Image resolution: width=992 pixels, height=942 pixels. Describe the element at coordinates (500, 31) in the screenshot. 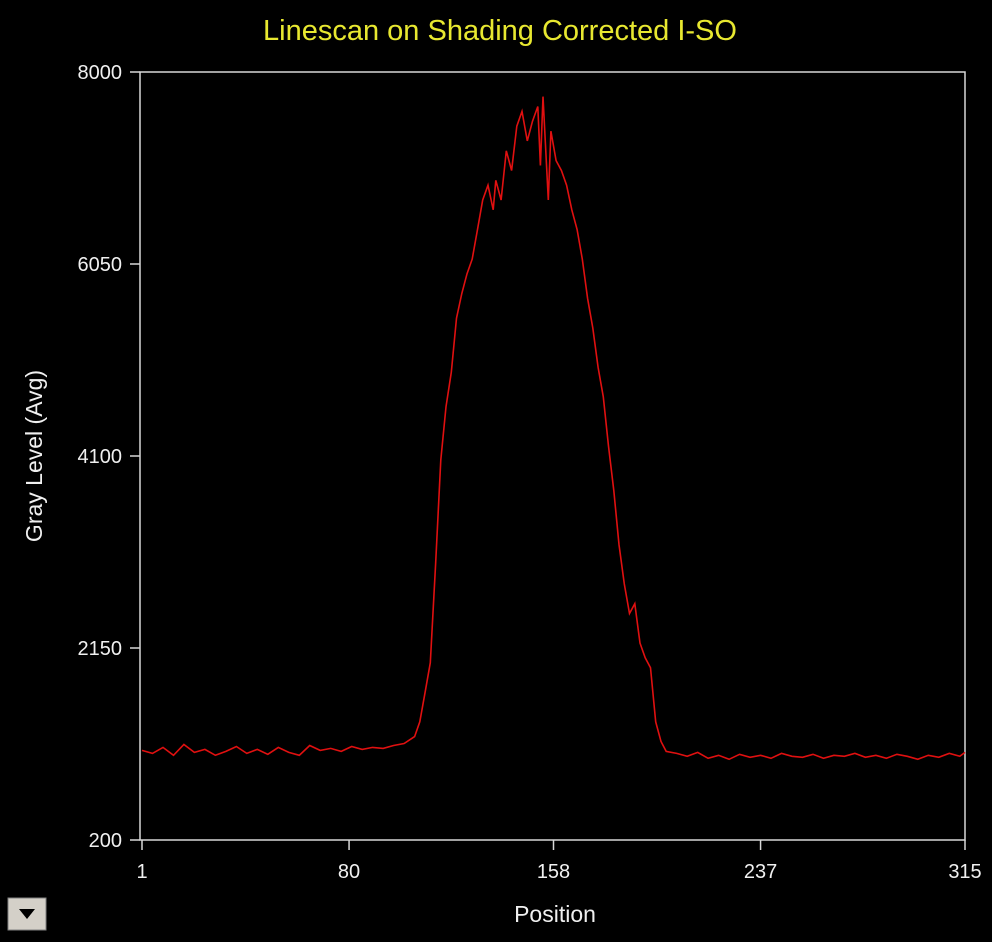

I see `chart-title: Linescan on Shading Corrected I-SO` at that location.